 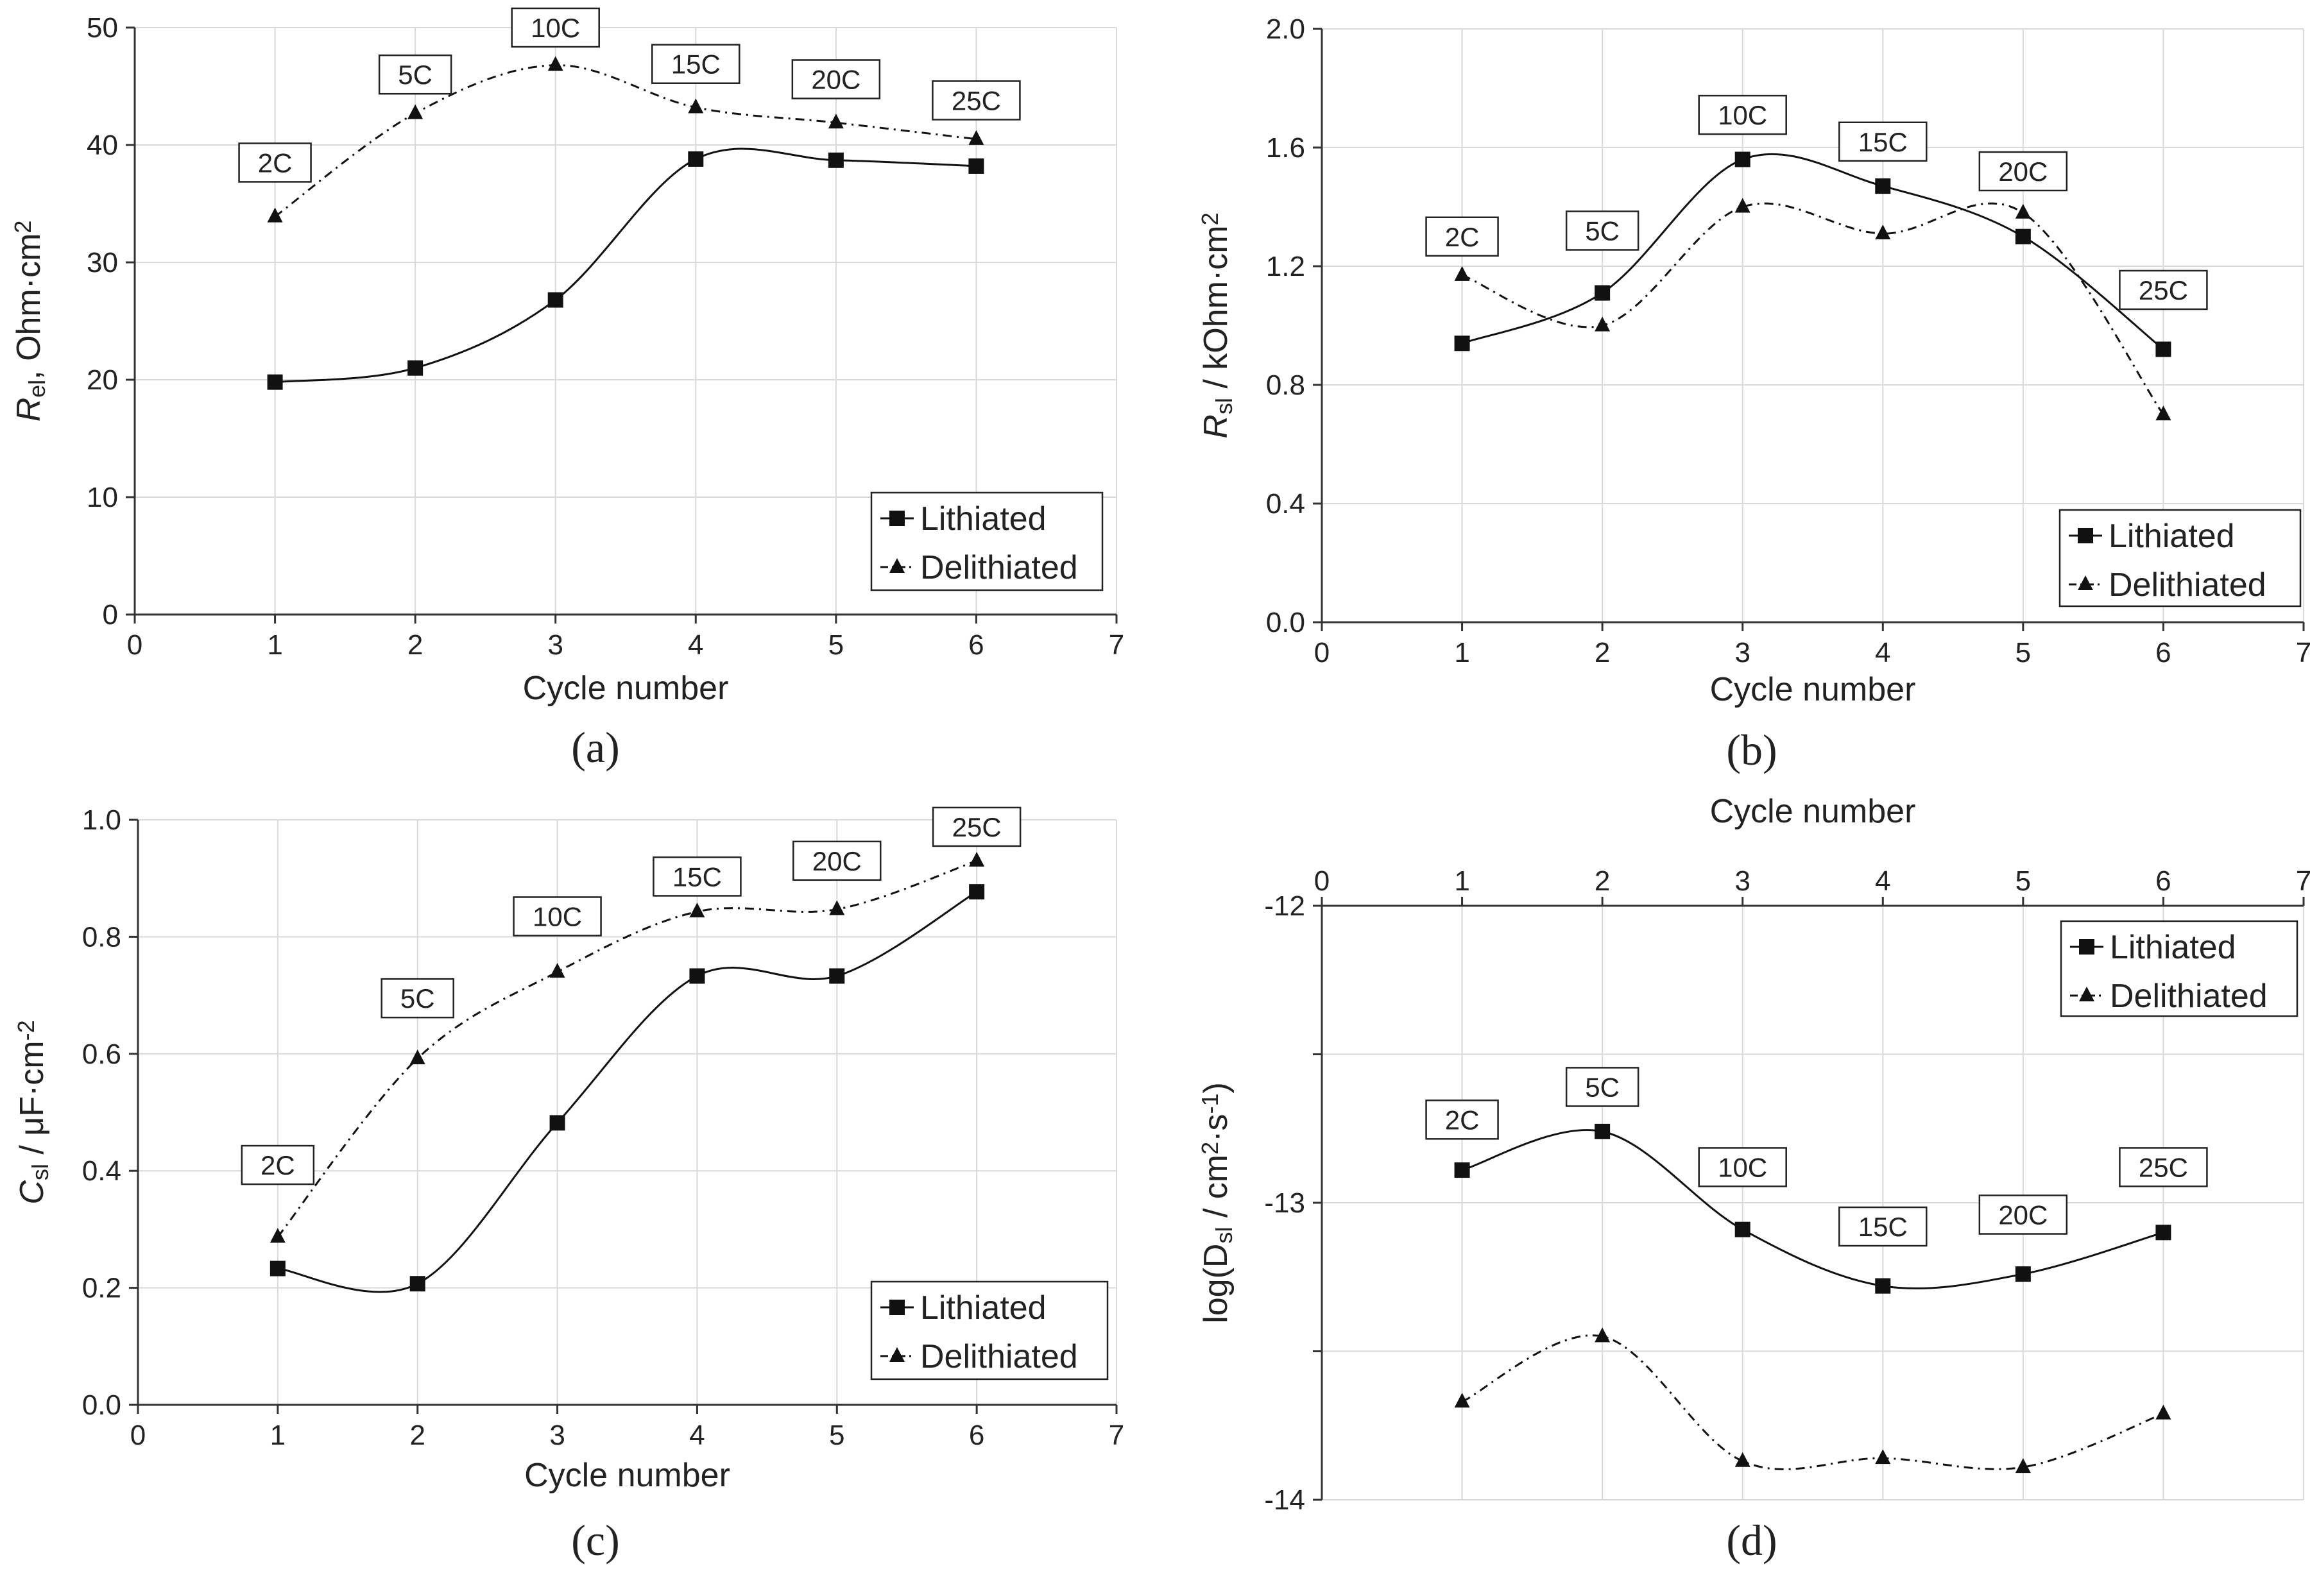 I want to click on x-tick-label: 3, so click(x=1742, y=652).